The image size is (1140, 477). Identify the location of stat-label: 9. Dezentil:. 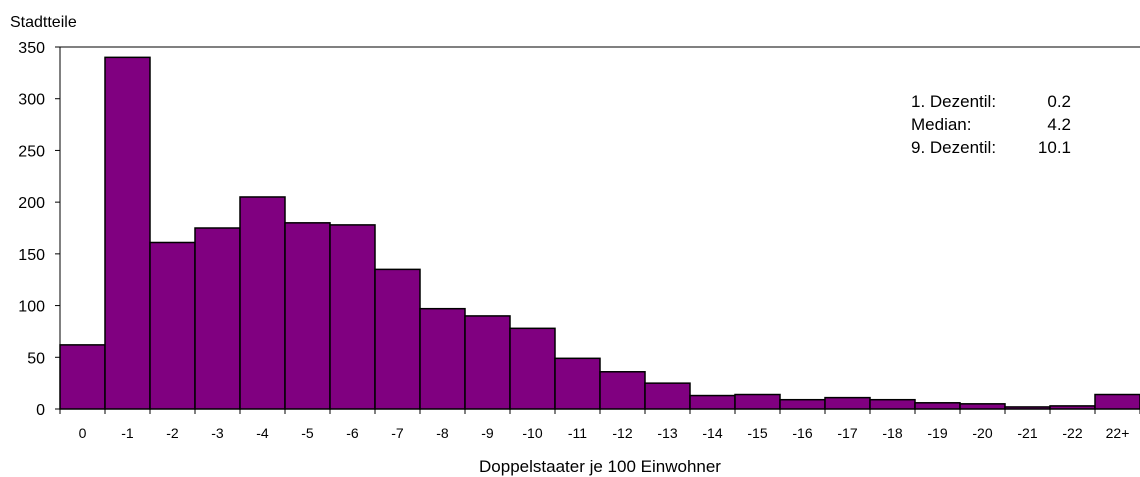
(954, 147).